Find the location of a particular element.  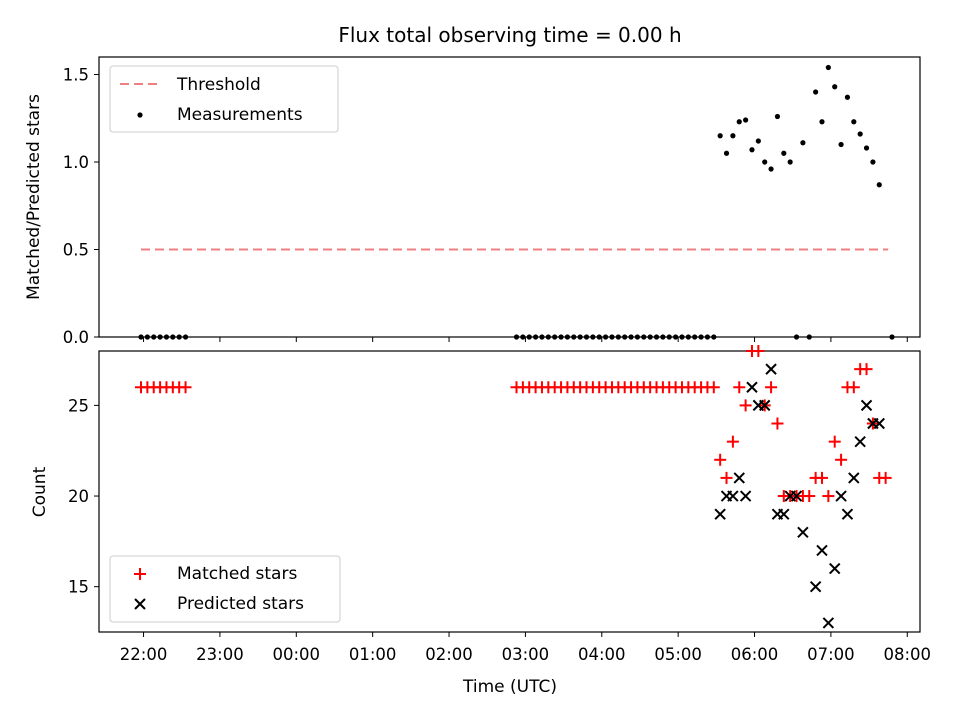

legend-predicted-label: Predicted stars is located at coordinates (240, 604).